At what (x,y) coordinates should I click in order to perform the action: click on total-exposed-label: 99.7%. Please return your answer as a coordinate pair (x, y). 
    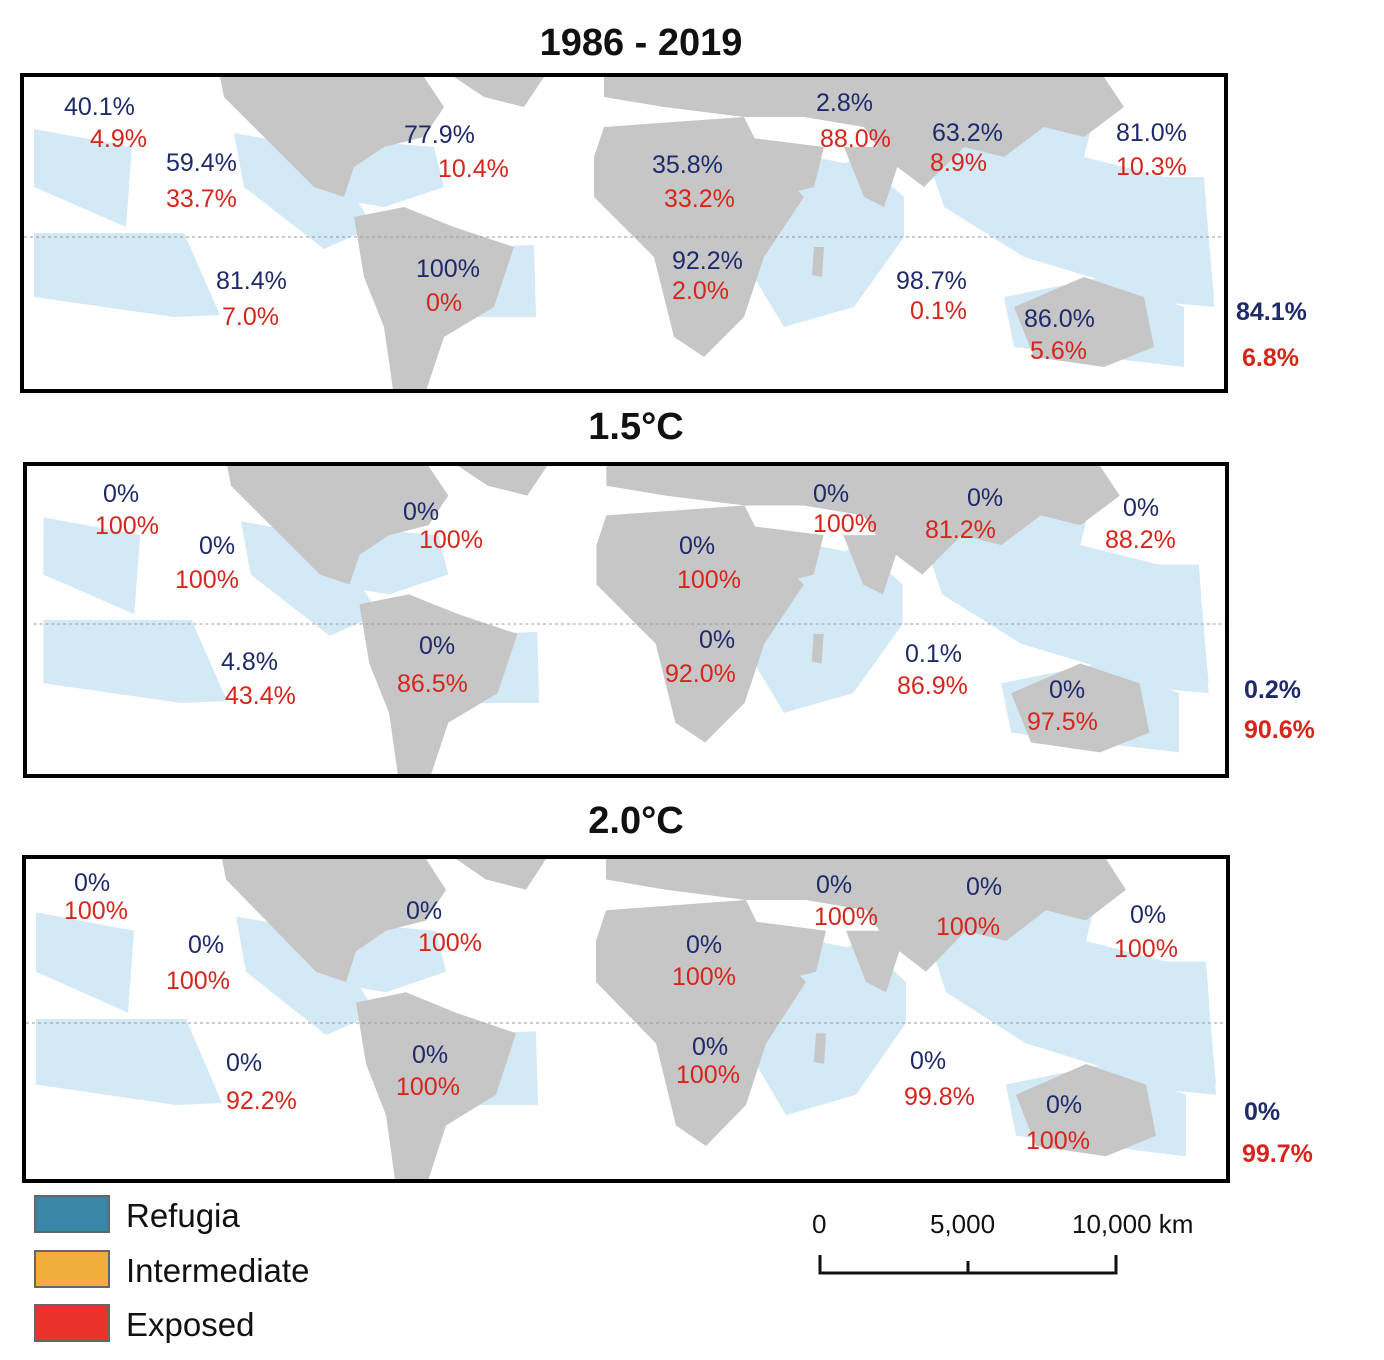
    Looking at the image, I should click on (1277, 1154).